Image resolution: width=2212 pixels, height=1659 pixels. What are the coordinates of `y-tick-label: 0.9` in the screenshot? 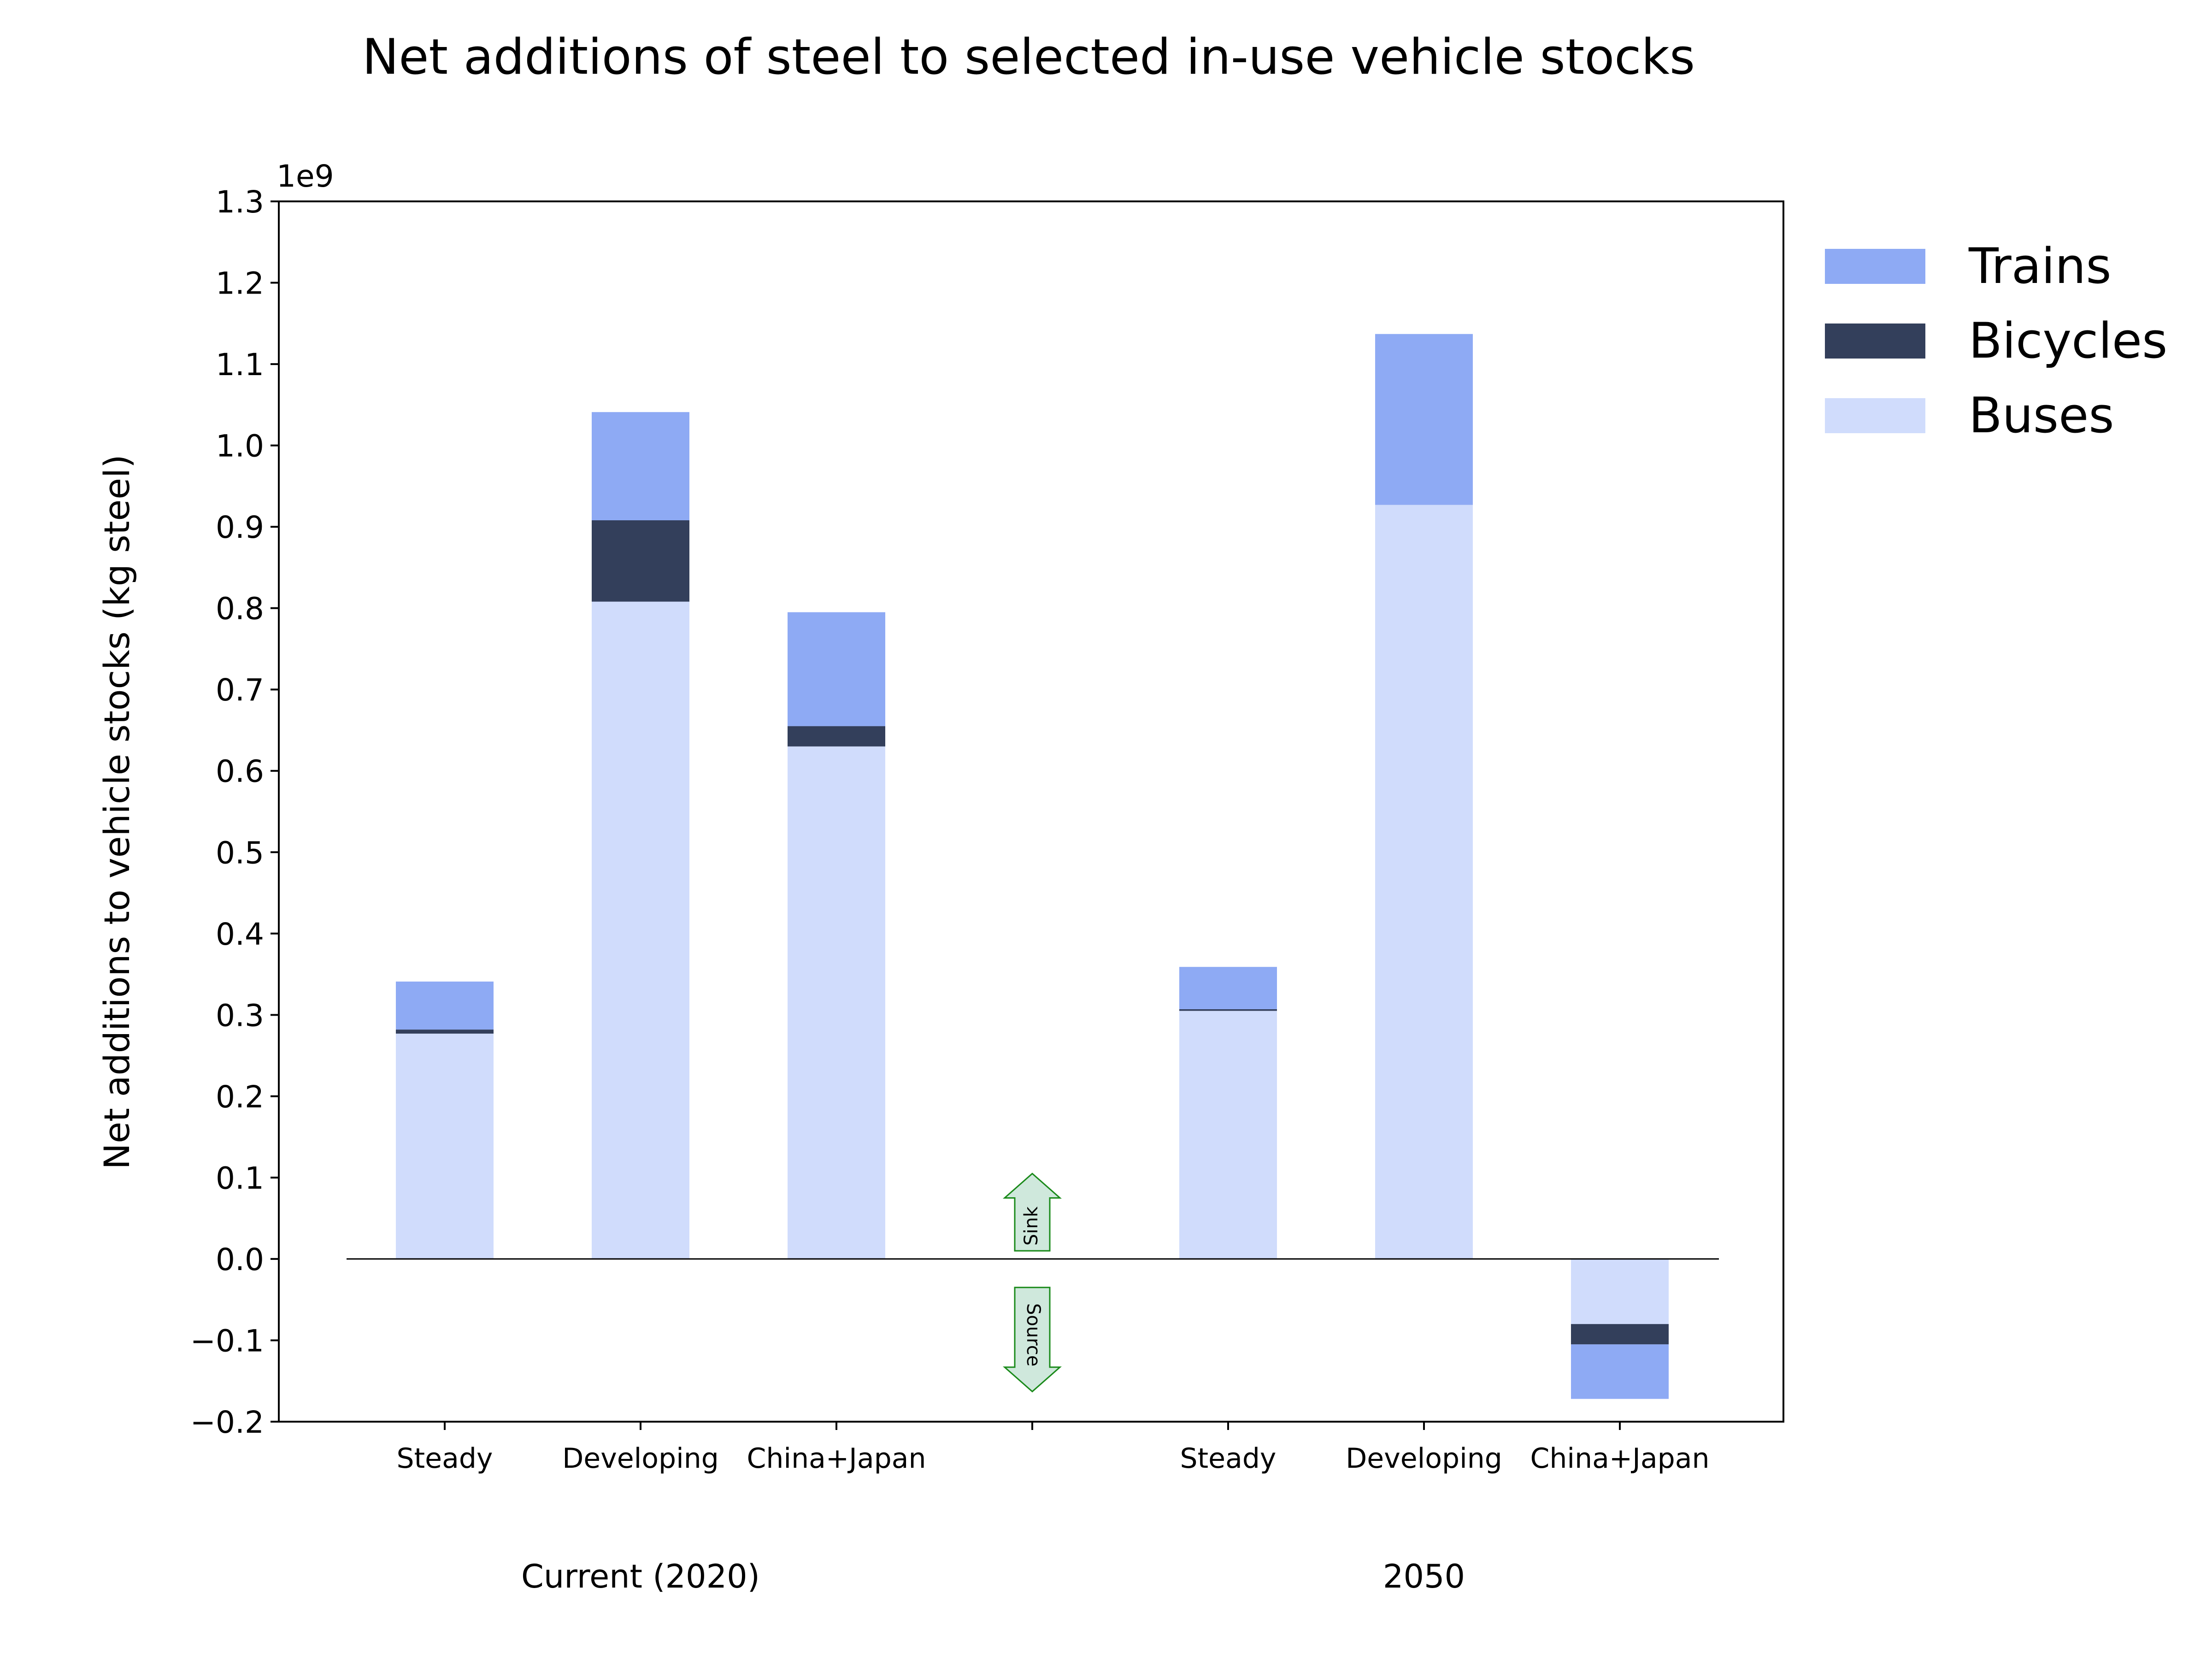 It's located at (240, 527).